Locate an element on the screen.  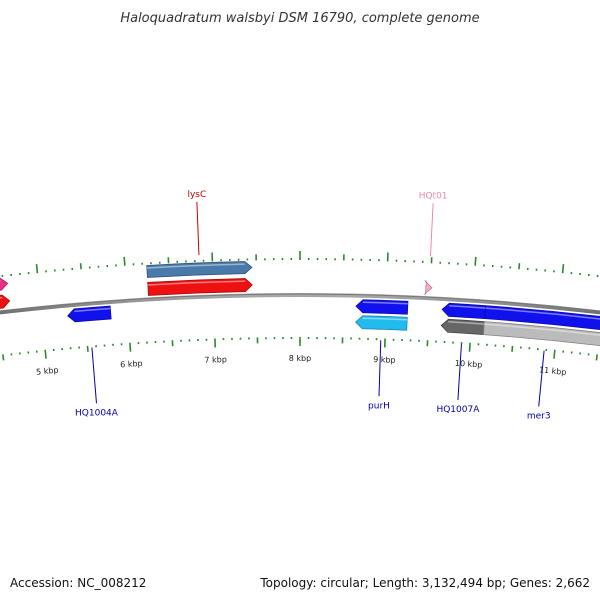
tick-label: 8 kbp is located at coordinates (300, 358).